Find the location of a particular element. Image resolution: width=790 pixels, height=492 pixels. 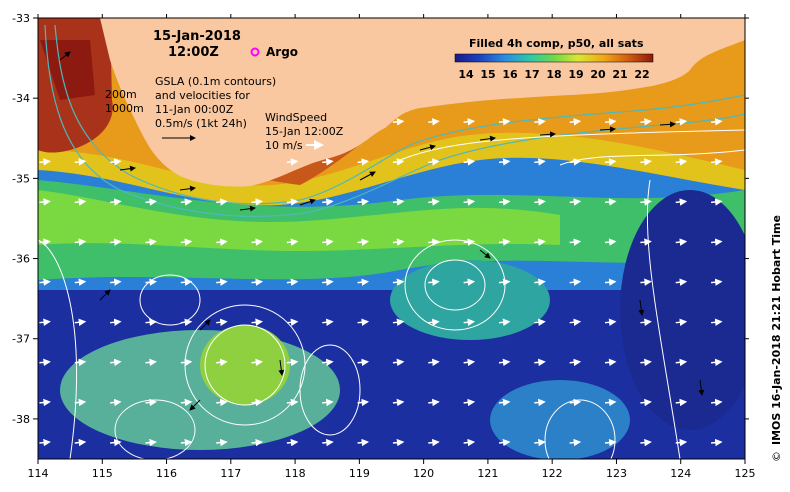

colorbar-tick-label: 20 is located at coordinates (598, 74).